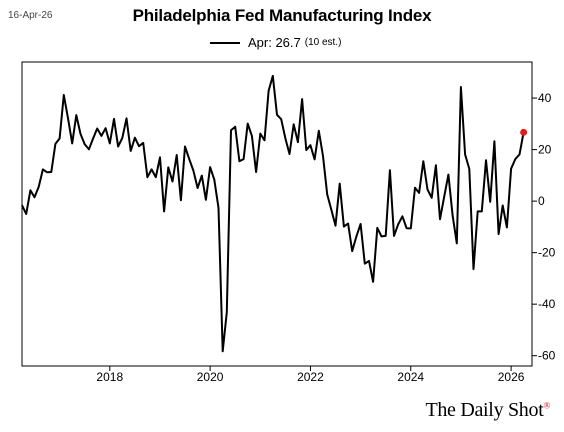 Image resolution: width=564 pixels, height=432 pixels. Describe the element at coordinates (109, 377) in the screenshot. I see `x-tick-label: 2018` at that location.